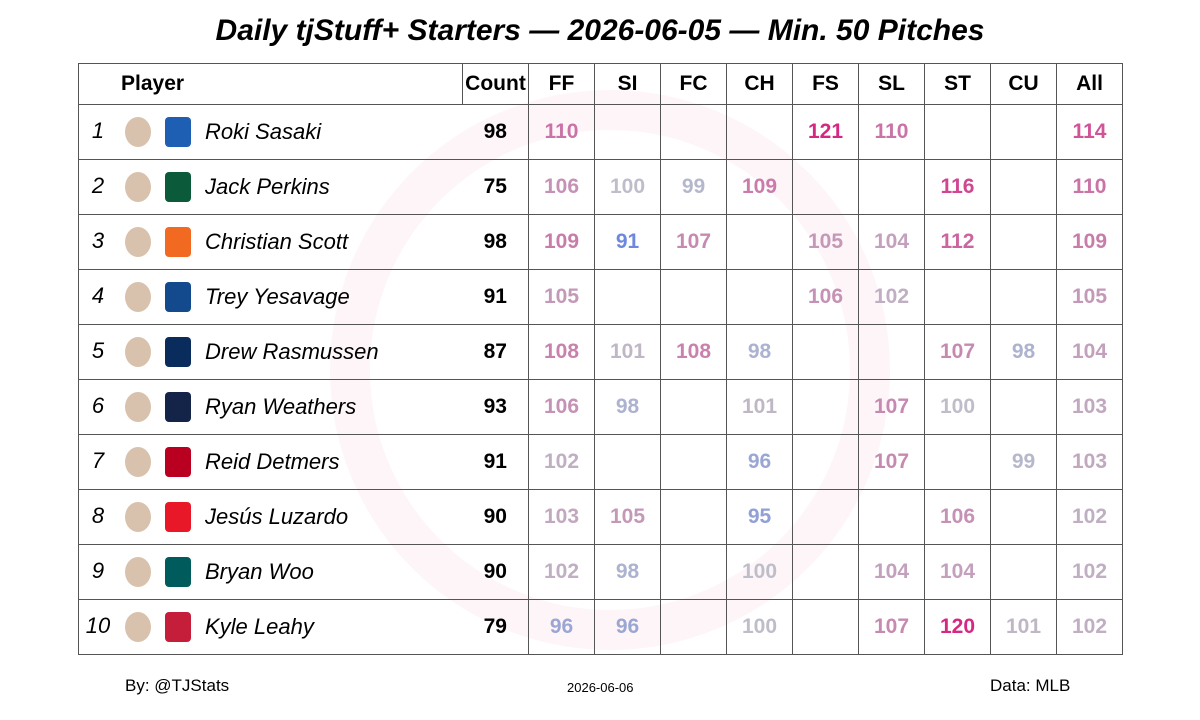  What do you see at coordinates (600, 242) in the screenshot?
I see `table-row: 3 Christian Scott 98 109 91 107 105 104 112 109` at bounding box center [600, 242].